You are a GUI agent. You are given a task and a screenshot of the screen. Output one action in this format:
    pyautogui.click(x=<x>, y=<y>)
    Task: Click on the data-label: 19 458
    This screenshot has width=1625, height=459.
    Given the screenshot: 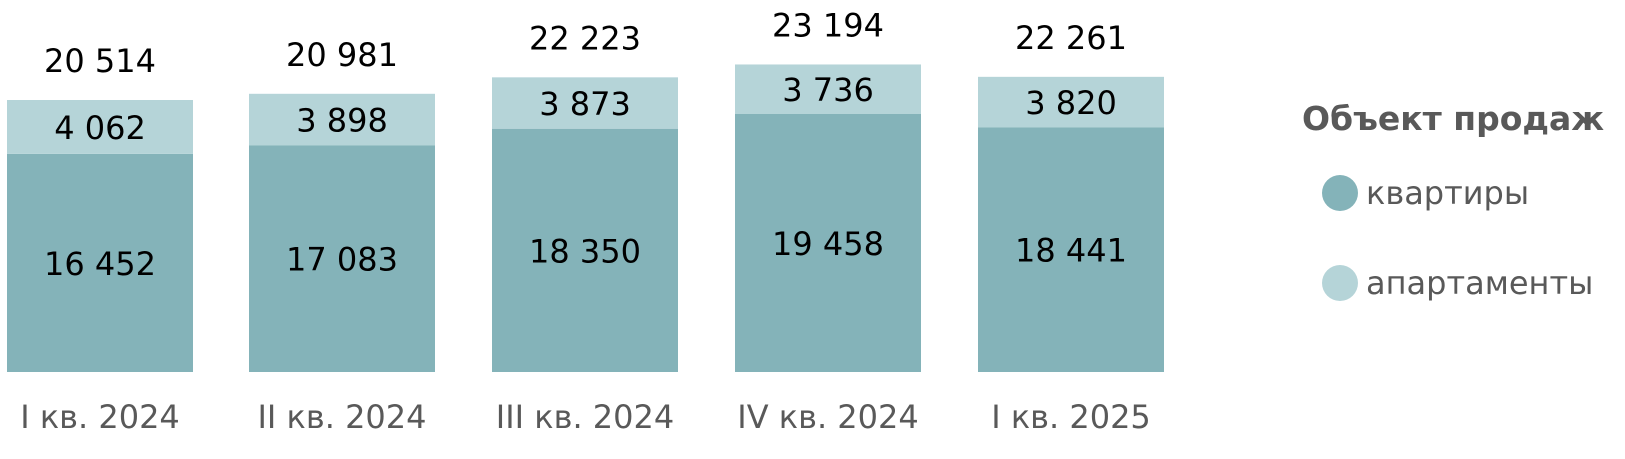 What is the action you would take?
    pyautogui.click(x=828, y=244)
    